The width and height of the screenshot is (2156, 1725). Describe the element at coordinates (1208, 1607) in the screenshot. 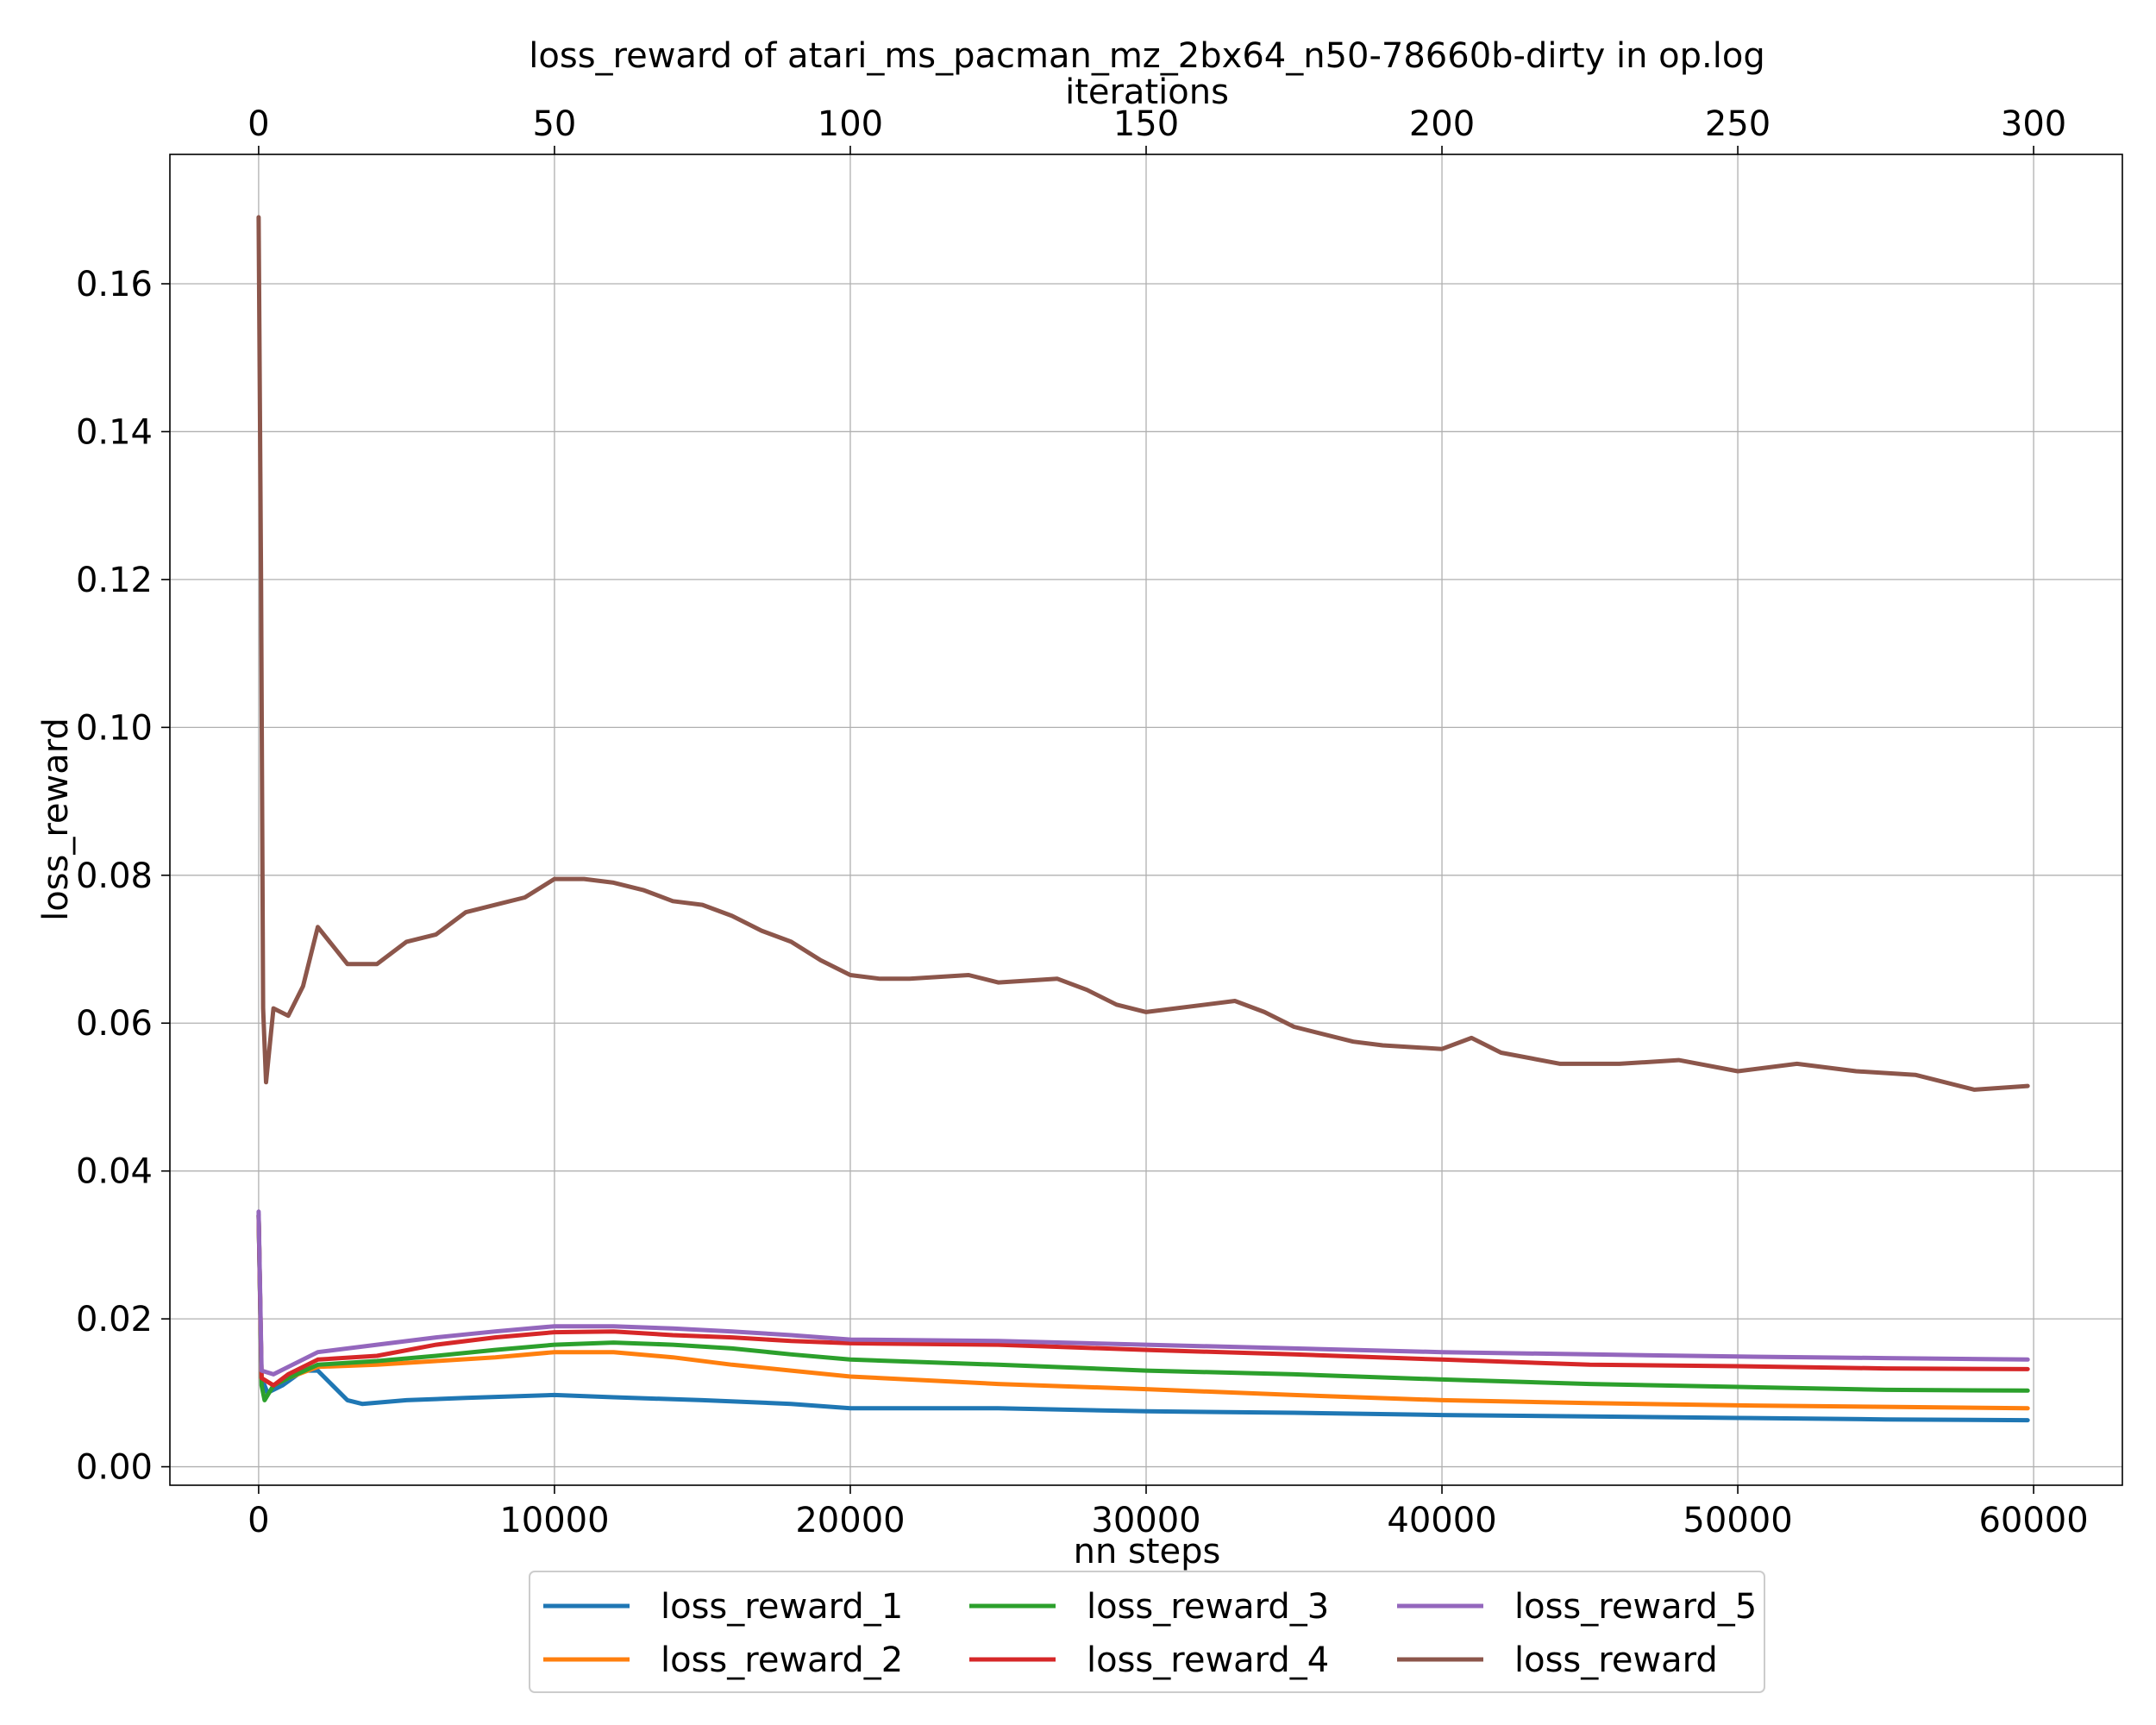

I see `legend-label: loss_reward_3` at that location.